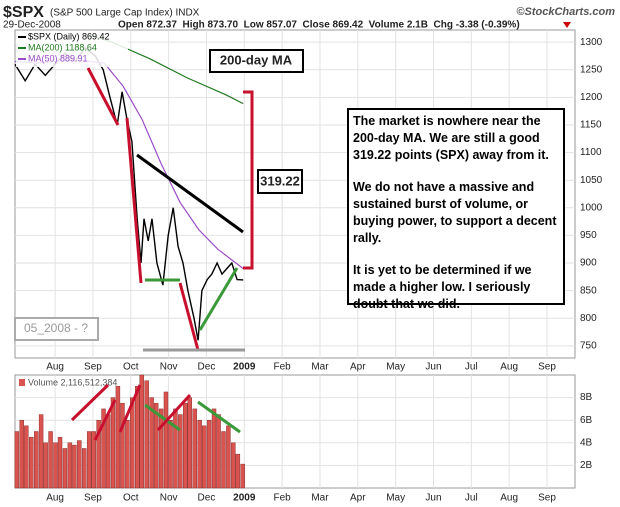 The height and width of the screenshot is (507, 620). What do you see at coordinates (72, 382) in the screenshot?
I see `legend-label: Volume 2,116,512,384` at bounding box center [72, 382].